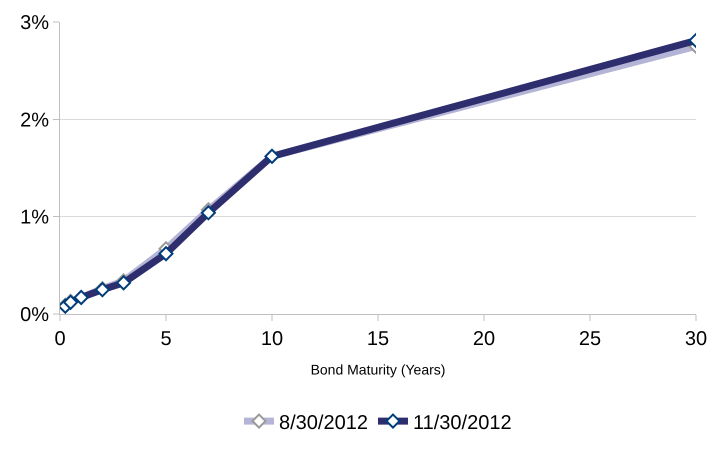 This screenshot has height=453, width=719. I want to click on x-tick-label: 30, so click(696, 339).